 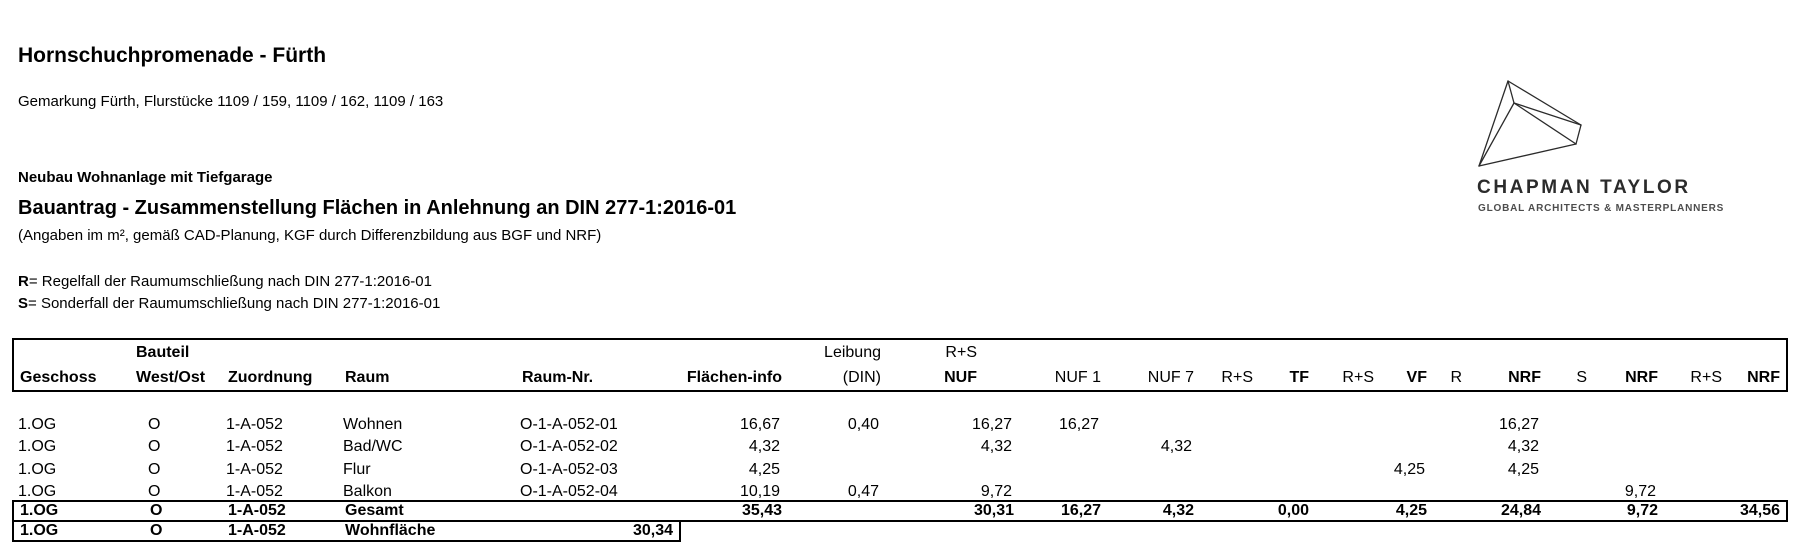 What do you see at coordinates (1584, 187) in the screenshot?
I see `logo-wordmark: CHAPMAN TAYLOR` at bounding box center [1584, 187].